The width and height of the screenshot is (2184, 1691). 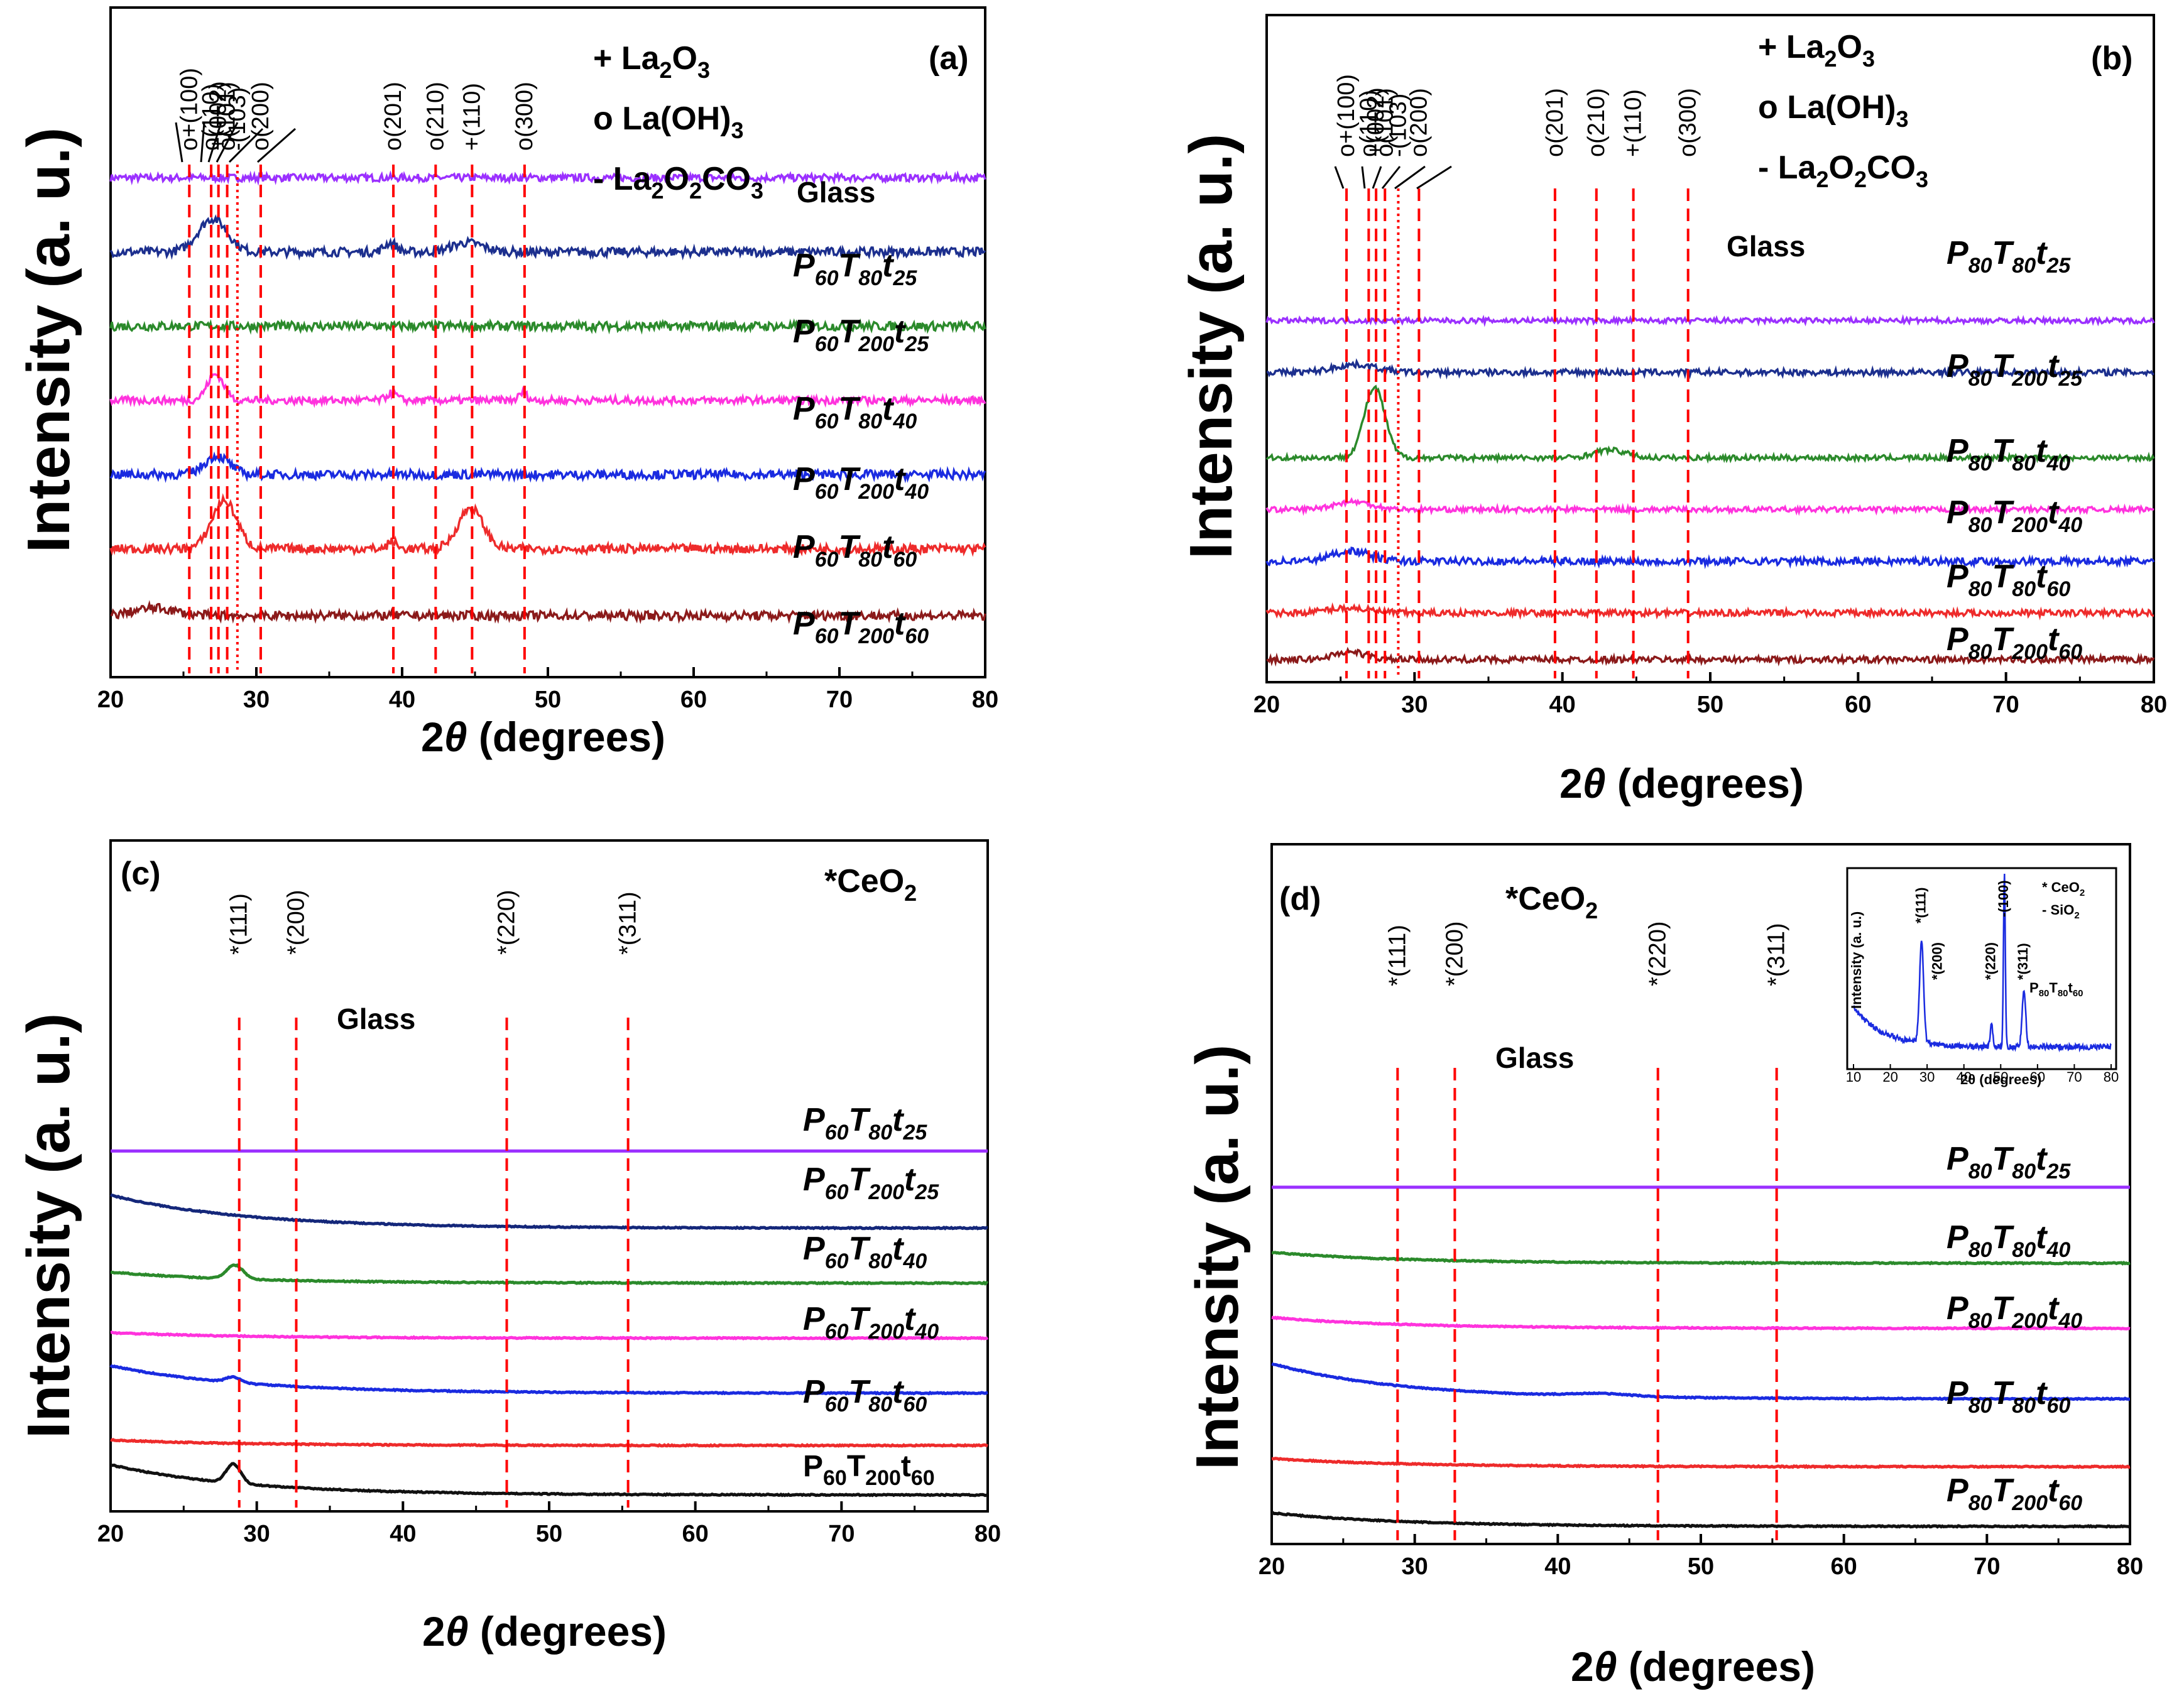 What do you see at coordinates (1555, 122) in the screenshot?
I see `ref-label-o(201): o(201)` at bounding box center [1555, 122].